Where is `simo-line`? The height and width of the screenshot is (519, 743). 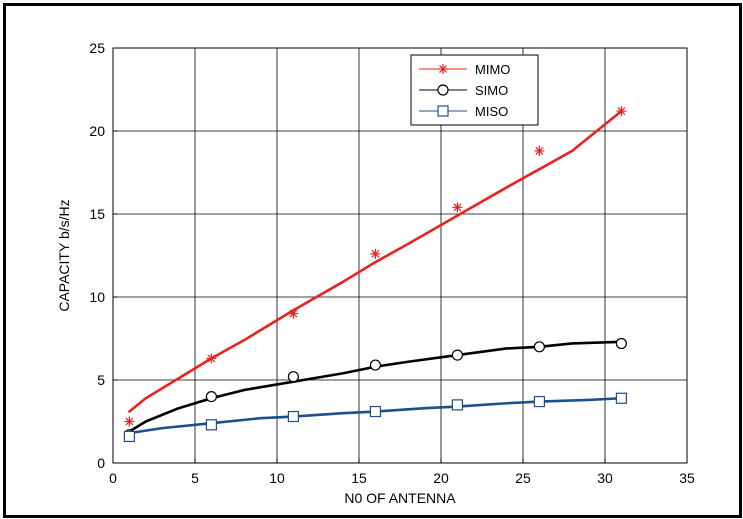
simo-line is located at coordinates (375, 386).